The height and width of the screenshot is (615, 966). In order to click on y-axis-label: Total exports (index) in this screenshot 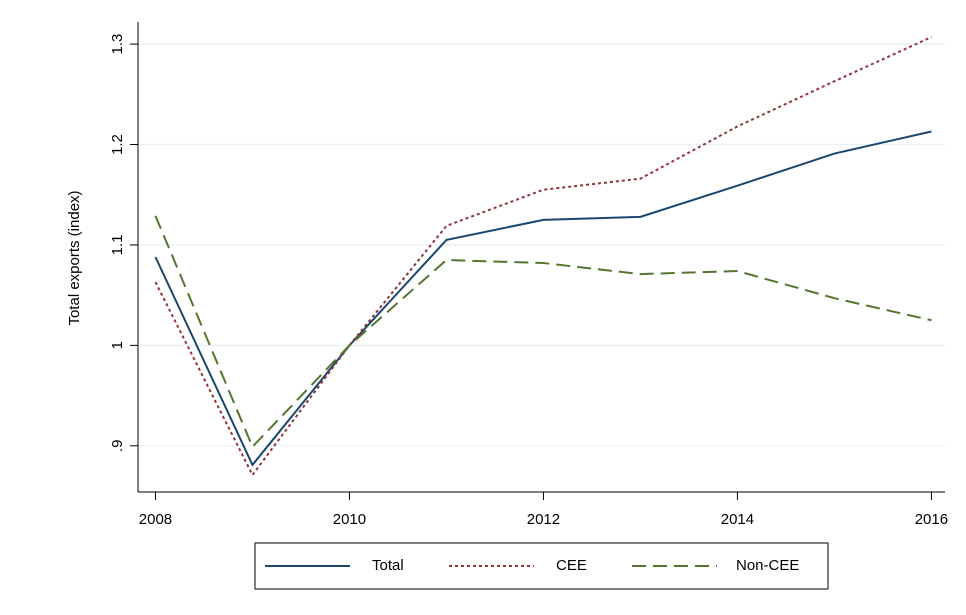, I will do `click(74, 257)`.